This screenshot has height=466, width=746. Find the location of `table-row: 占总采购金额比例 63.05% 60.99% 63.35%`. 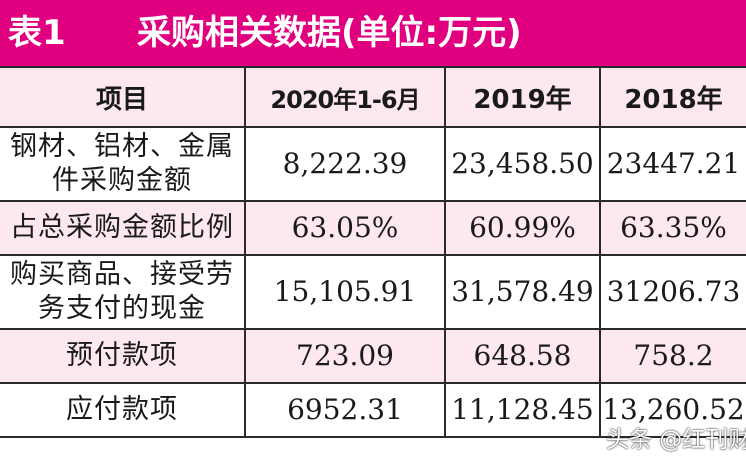

table-row: 占总采购金额比例 63.05% 60.99% 63.35% is located at coordinates (373, 228).